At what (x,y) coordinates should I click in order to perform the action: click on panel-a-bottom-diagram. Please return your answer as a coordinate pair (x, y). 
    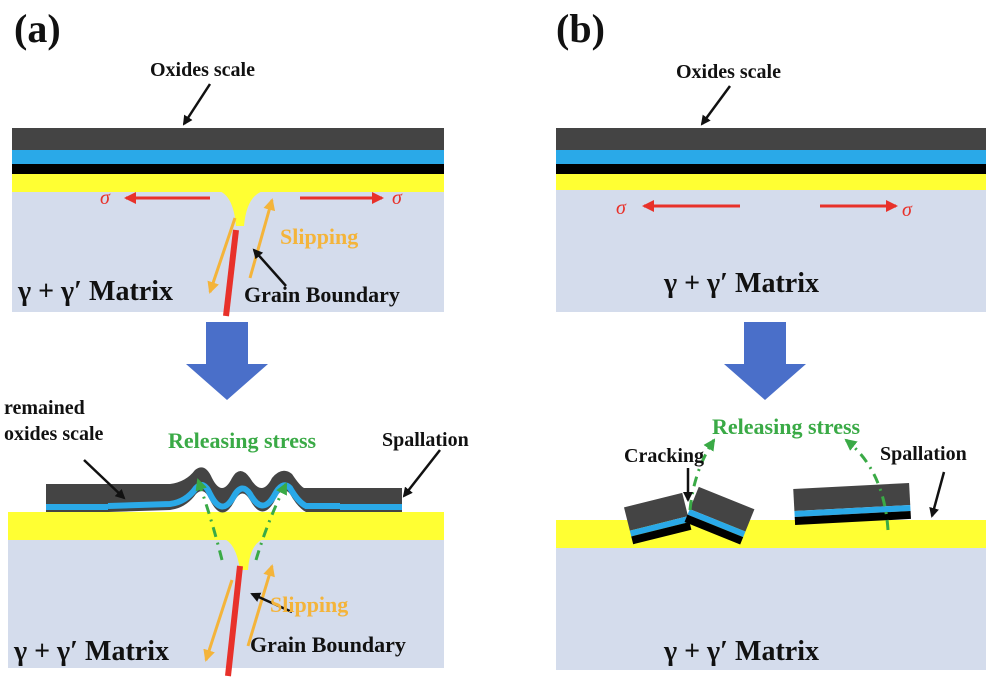
    Looking at the image, I should click on (226, 563).